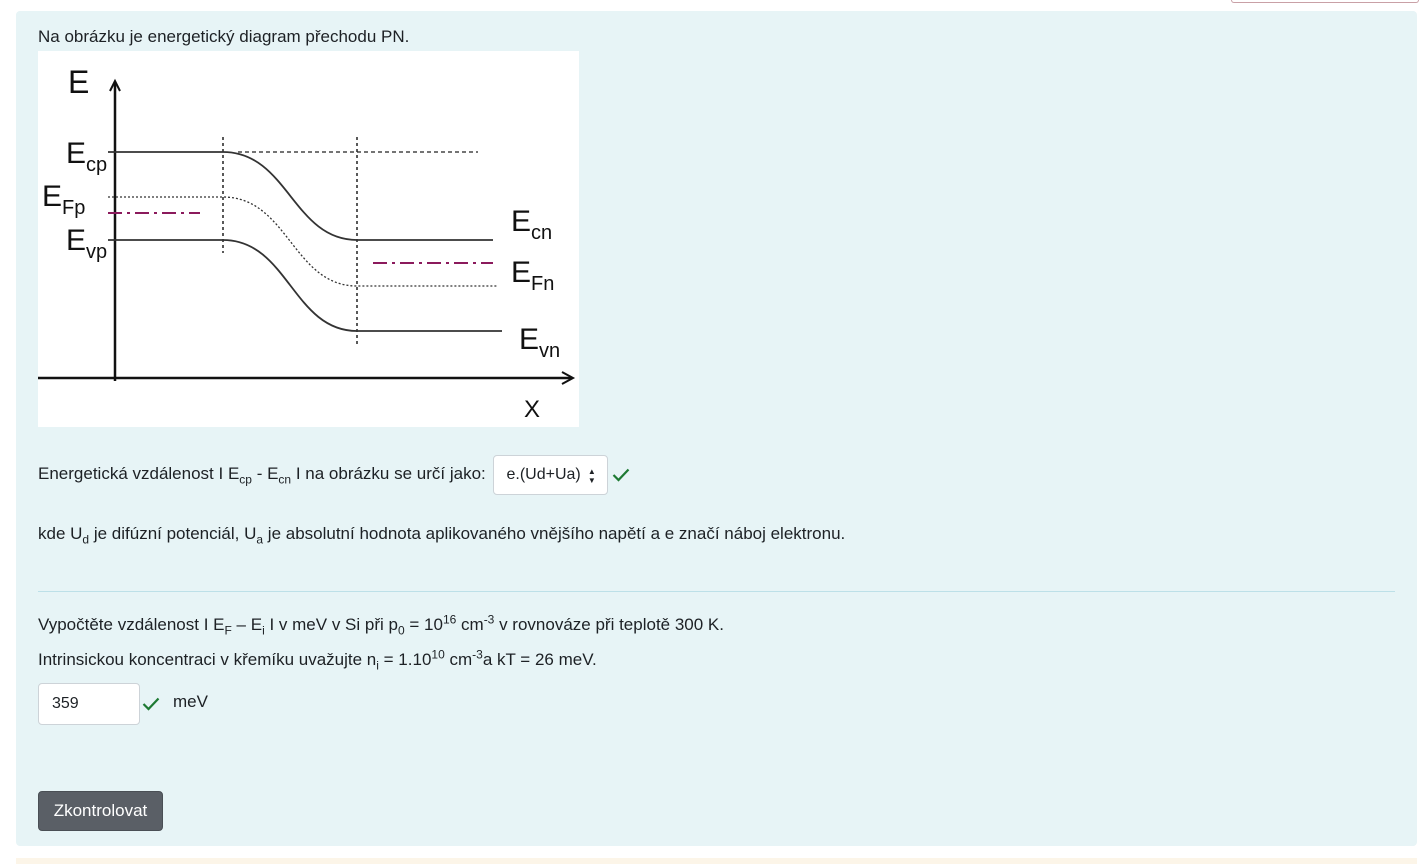 The width and height of the screenshot is (1425, 864). I want to click on label-ecn: Ecn, so click(531, 224).